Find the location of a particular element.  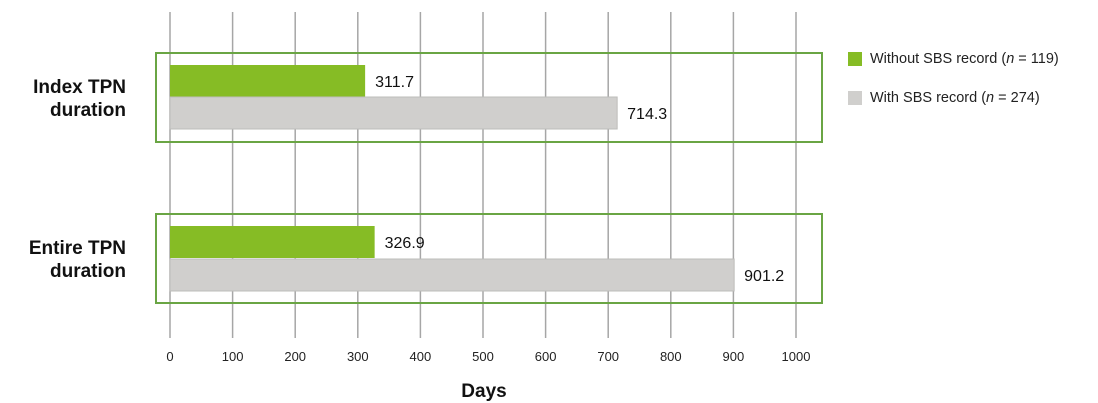

legend-item-without-sbs: Without SBS record (n = 119) is located at coordinates (953, 59).